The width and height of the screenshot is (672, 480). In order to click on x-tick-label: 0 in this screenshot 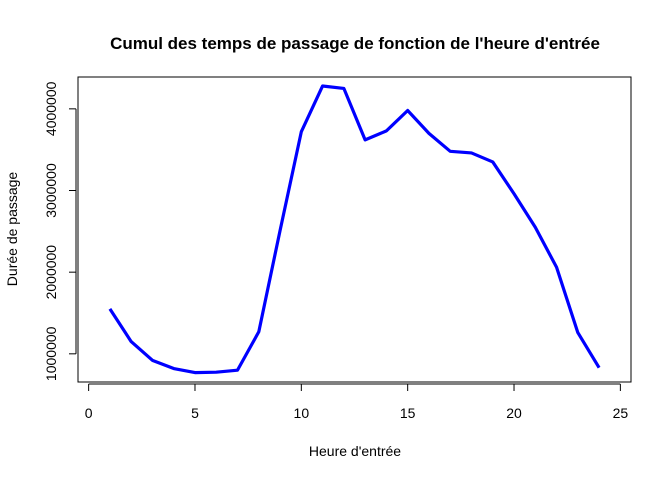, I will do `click(89, 413)`.